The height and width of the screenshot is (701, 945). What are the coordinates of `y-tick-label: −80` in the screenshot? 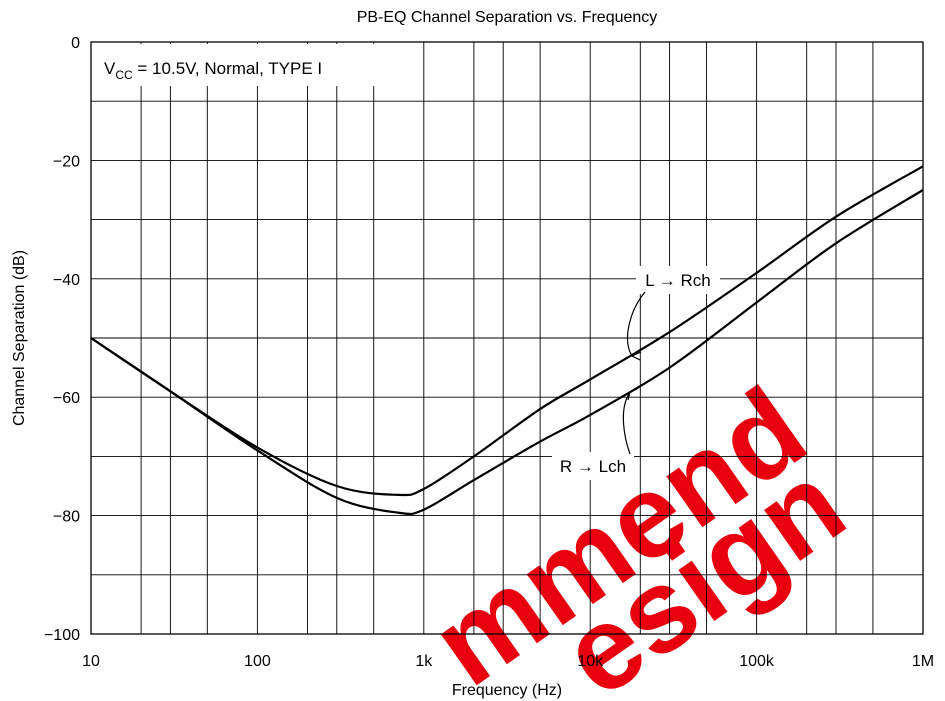 It's located at (66, 517).